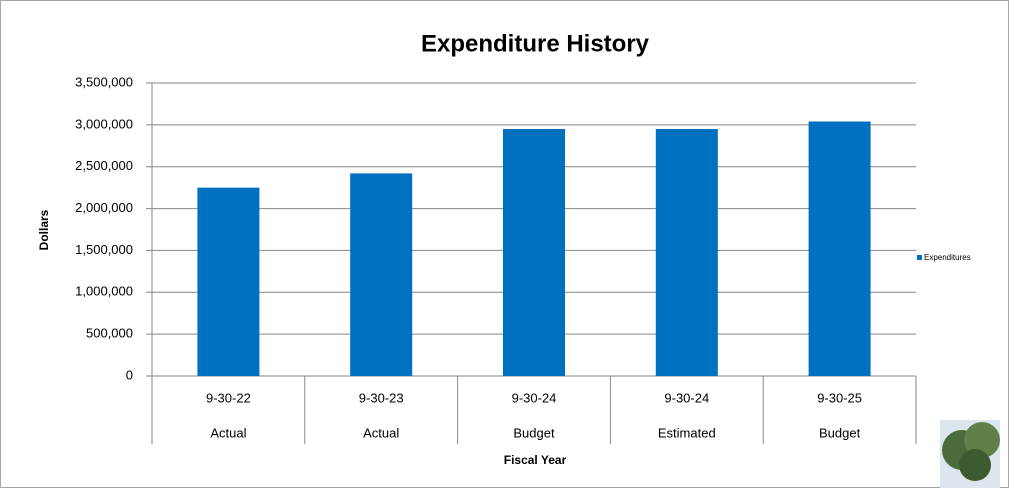  I want to click on x-tick-label: 9-30-22, so click(228, 397).